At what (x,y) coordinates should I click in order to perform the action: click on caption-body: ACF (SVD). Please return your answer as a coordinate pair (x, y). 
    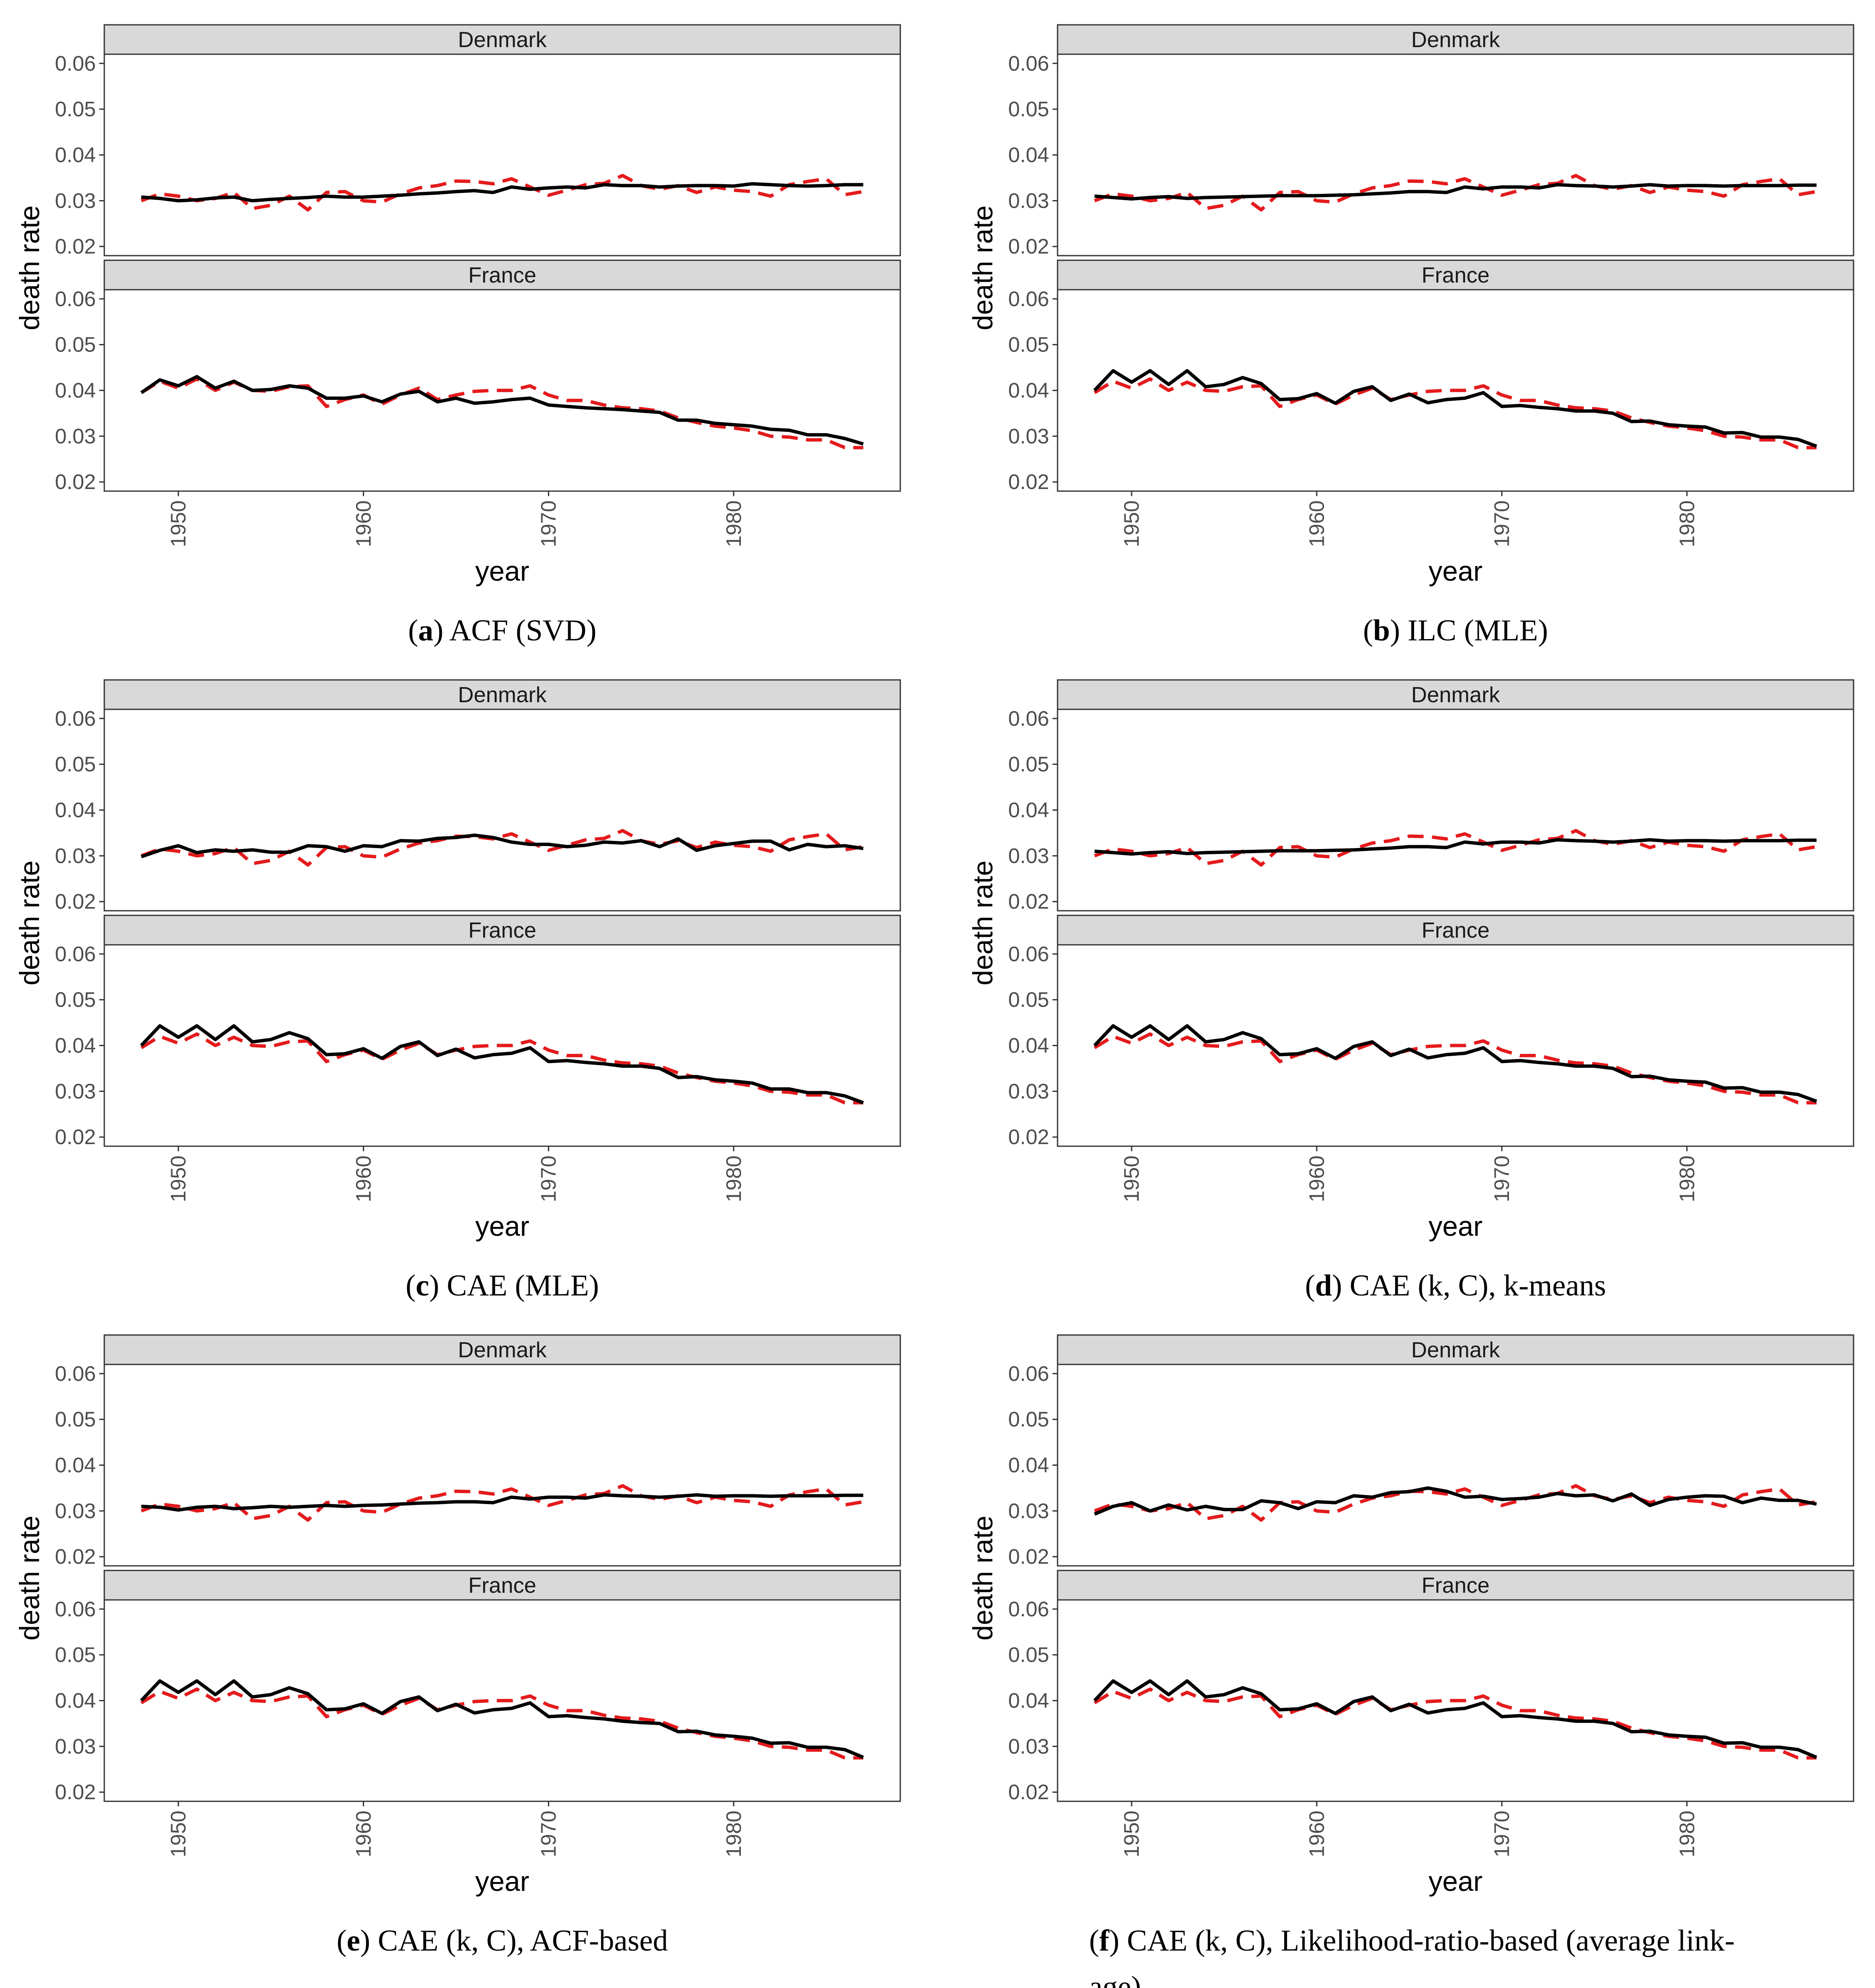
    Looking at the image, I should click on (522, 630).